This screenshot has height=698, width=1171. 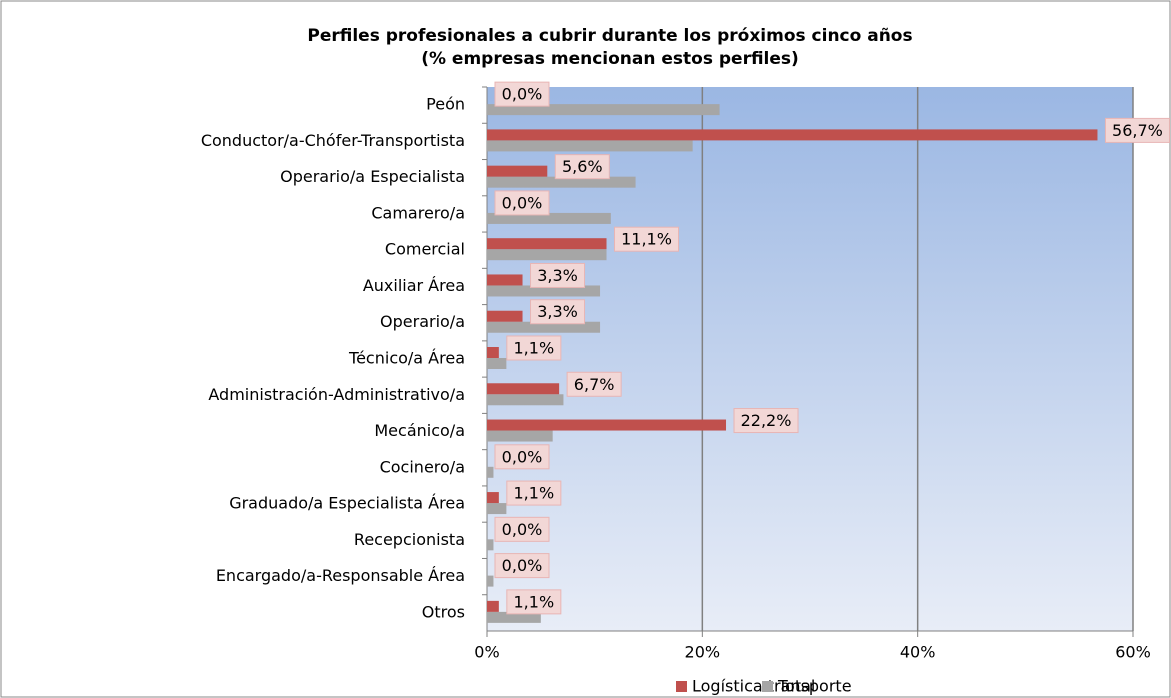 I want to click on y-tick-label: Recepcionista, so click(x=409, y=539).